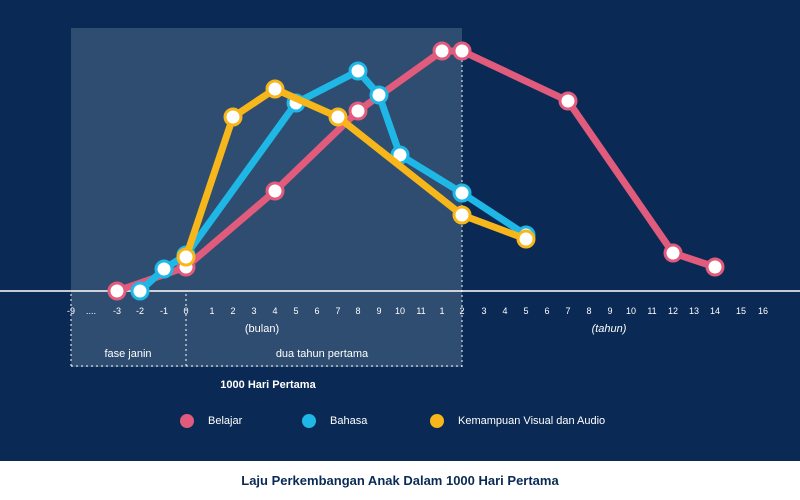 The height and width of the screenshot is (500, 800). Describe the element at coordinates (437, 421) in the screenshot. I see `legend-swatch-visual` at that location.